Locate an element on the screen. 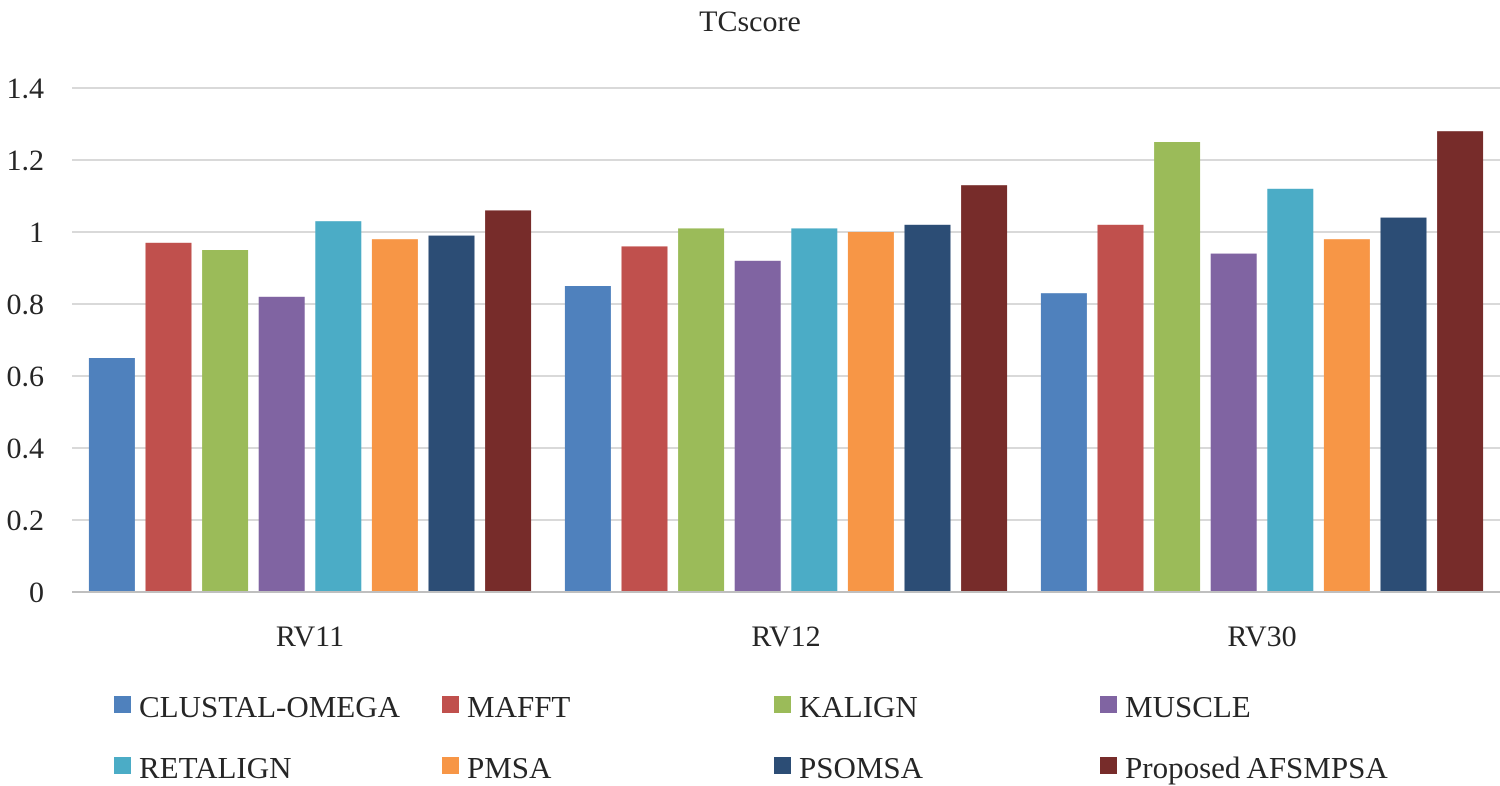 The image size is (1500, 786). y-tick-label: 0.4 is located at coordinates (26, 448).